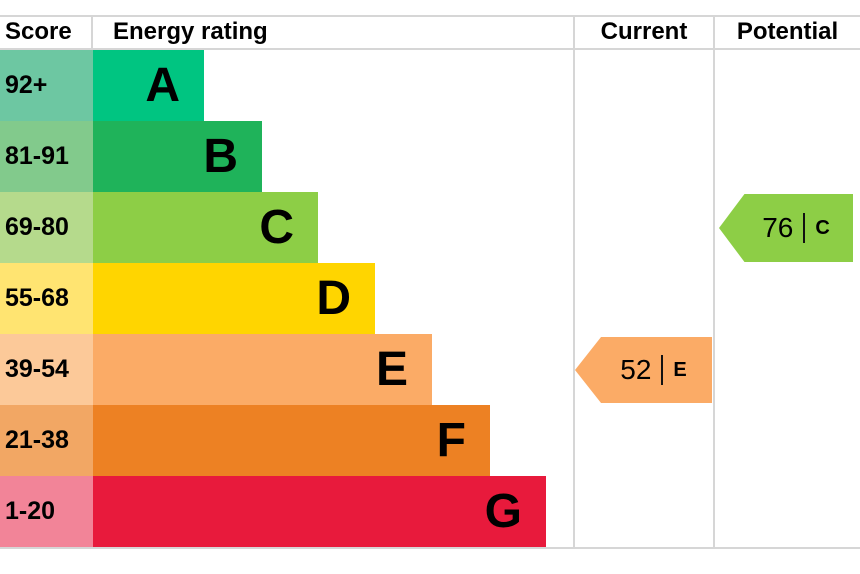  Describe the element at coordinates (451, 440) in the screenshot. I see `rating-letter: F` at that location.